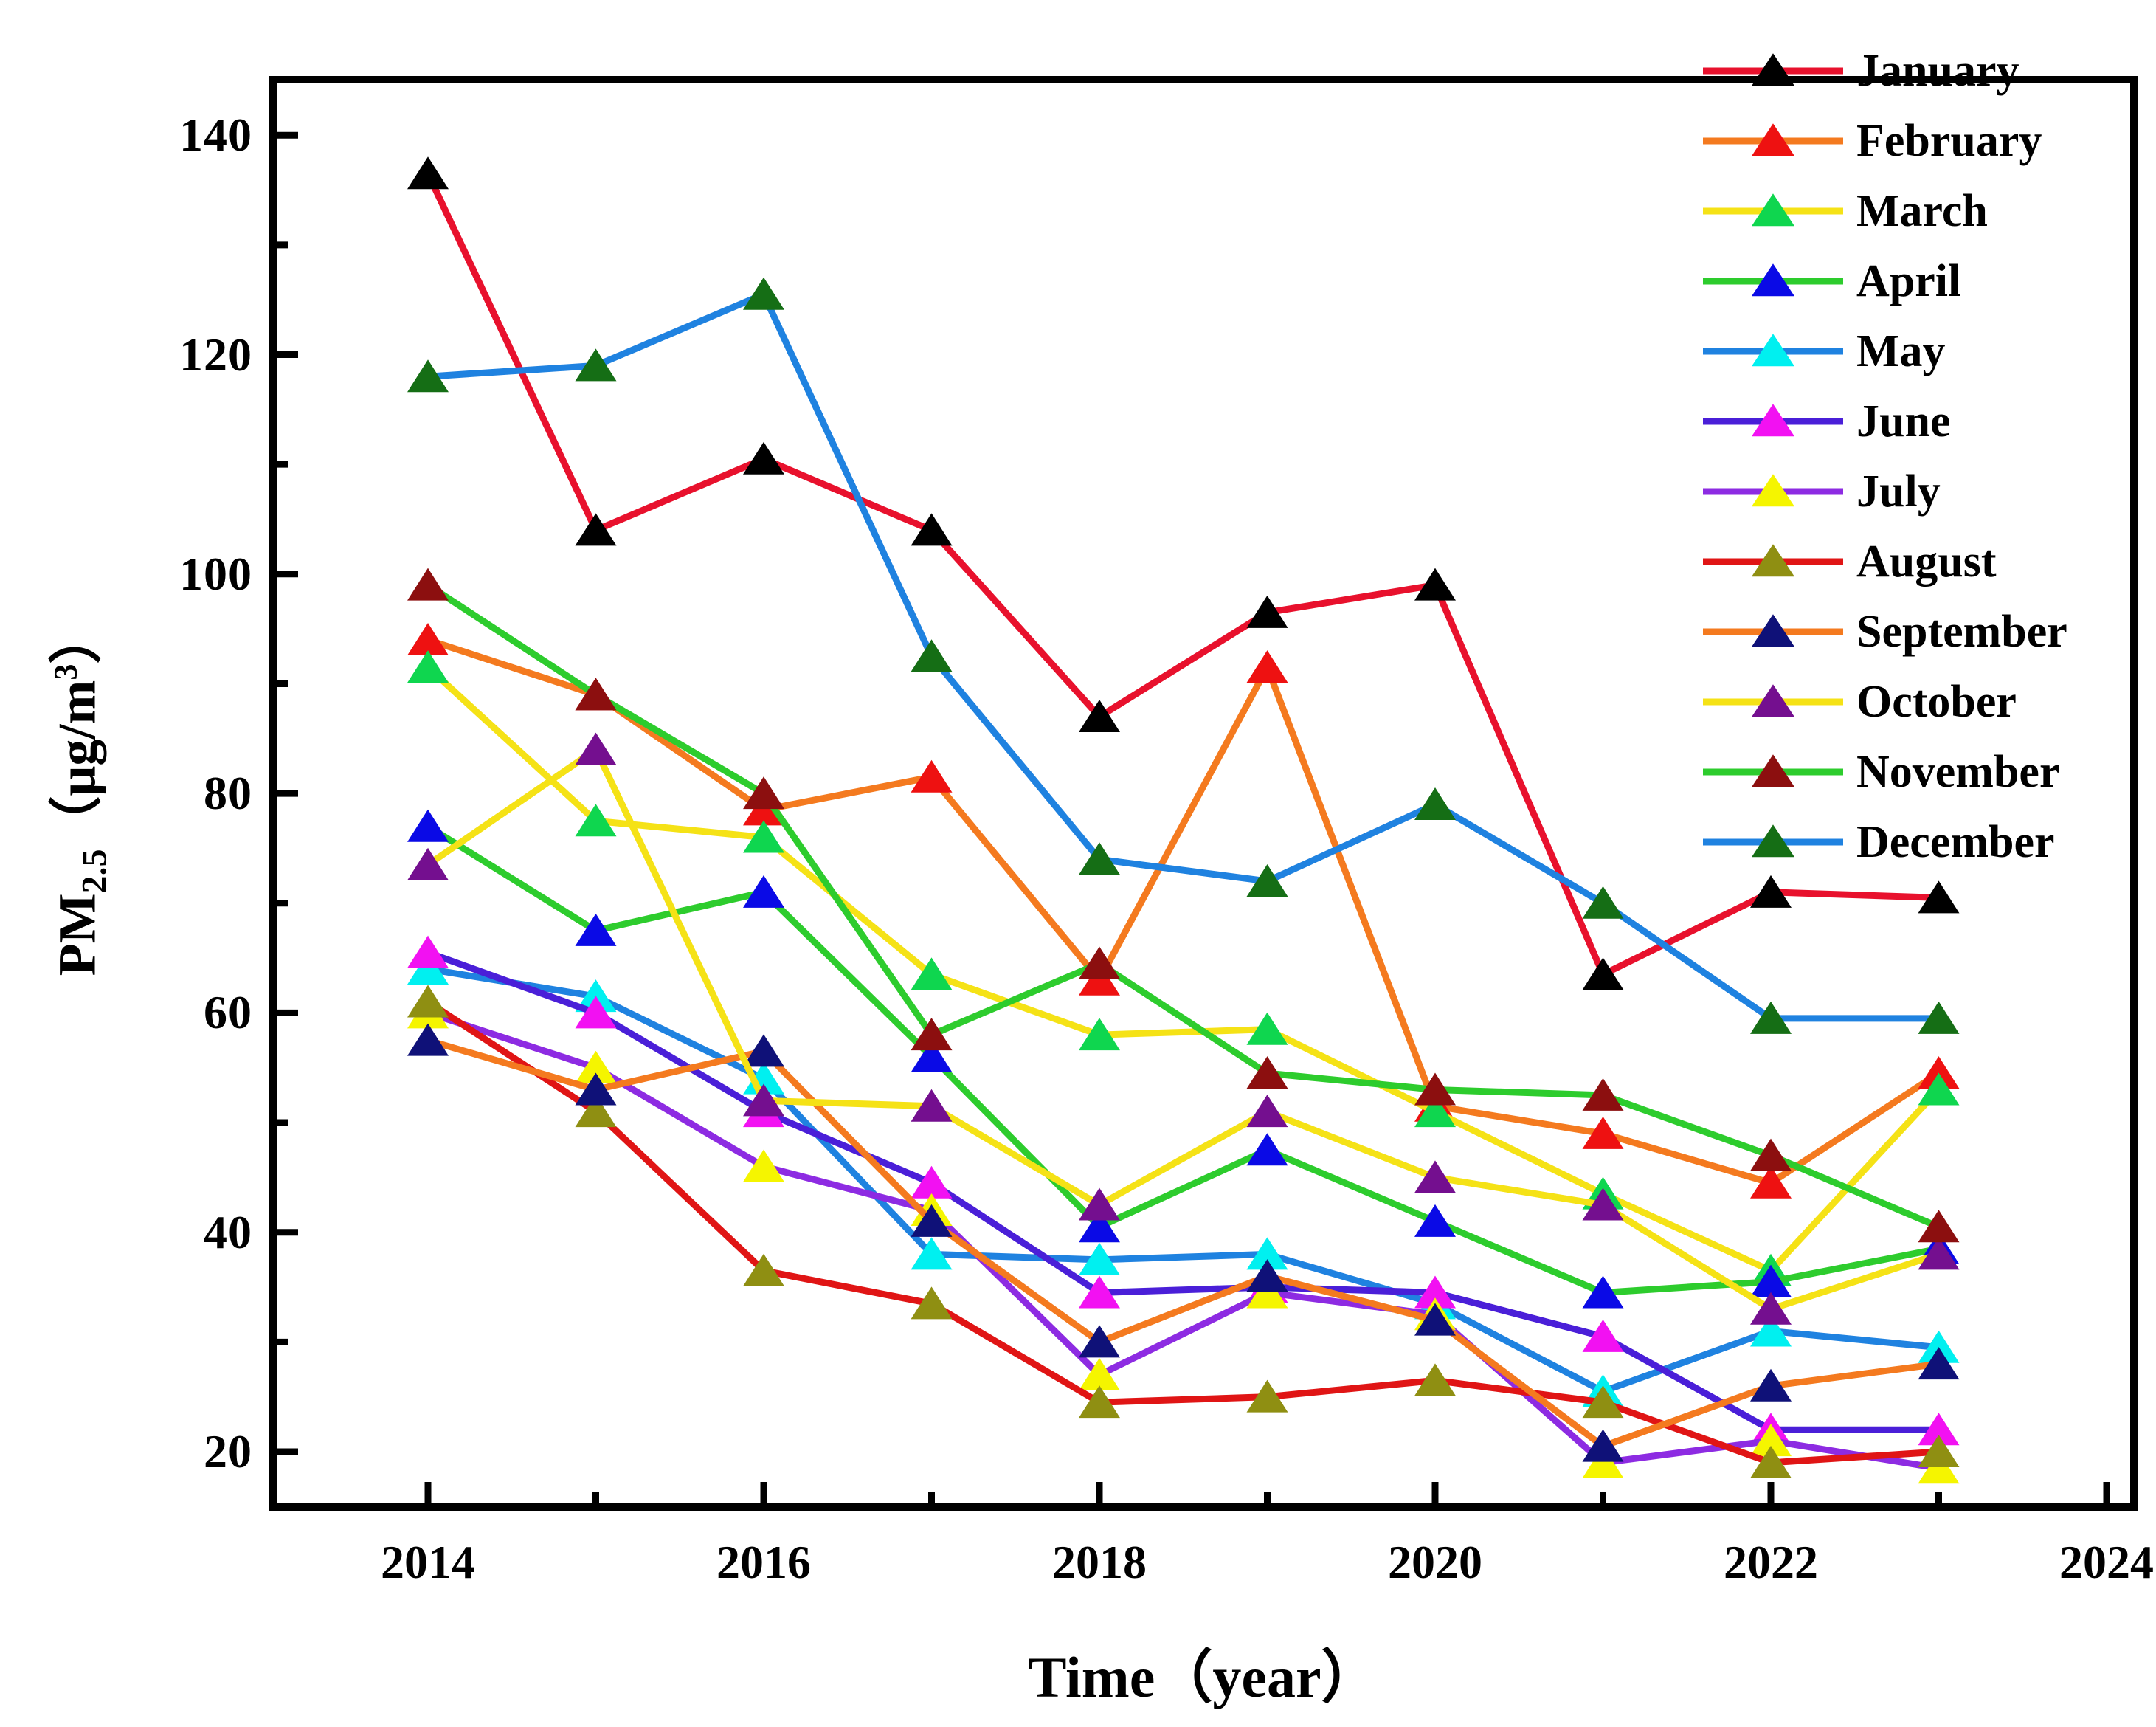  What do you see at coordinates (228, 1013) in the screenshot?
I see `y-tick-label-60: 60` at bounding box center [228, 1013].